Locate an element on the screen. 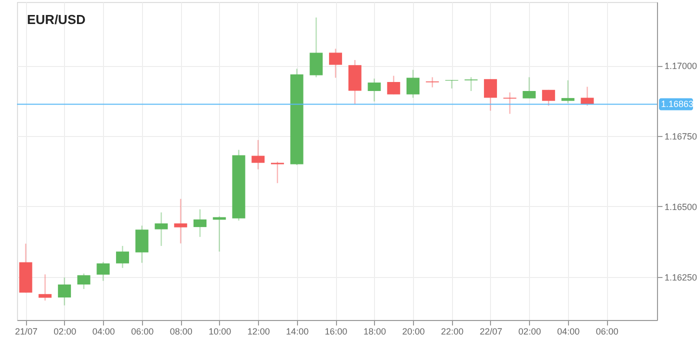 The width and height of the screenshot is (699, 348). y-tick-label: 1.16250 is located at coordinates (681, 277).